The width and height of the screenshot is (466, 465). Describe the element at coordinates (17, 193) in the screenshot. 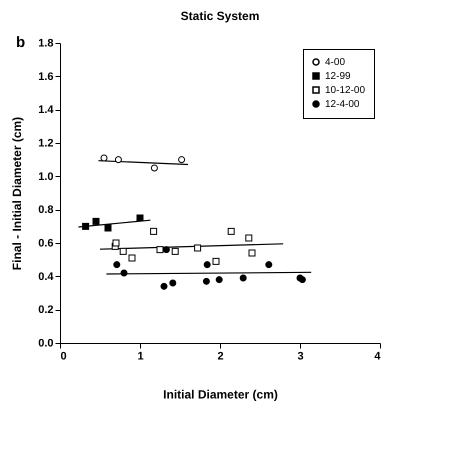

I see `y-axis-title: Final - Initial Diameter (cm)` at that location.